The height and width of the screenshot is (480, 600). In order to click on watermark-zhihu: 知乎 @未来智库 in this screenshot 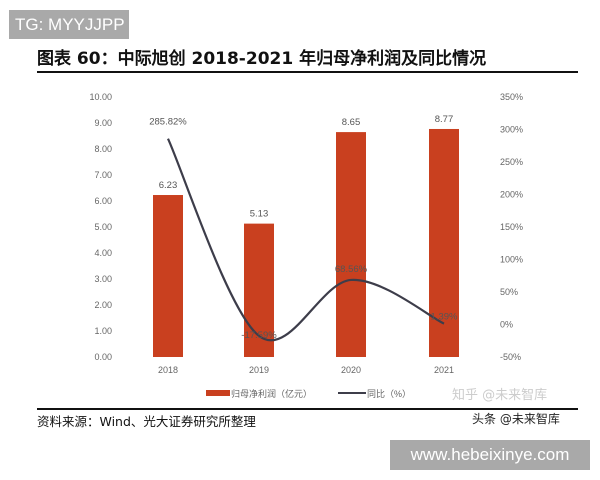, I will do `click(500, 395)`.